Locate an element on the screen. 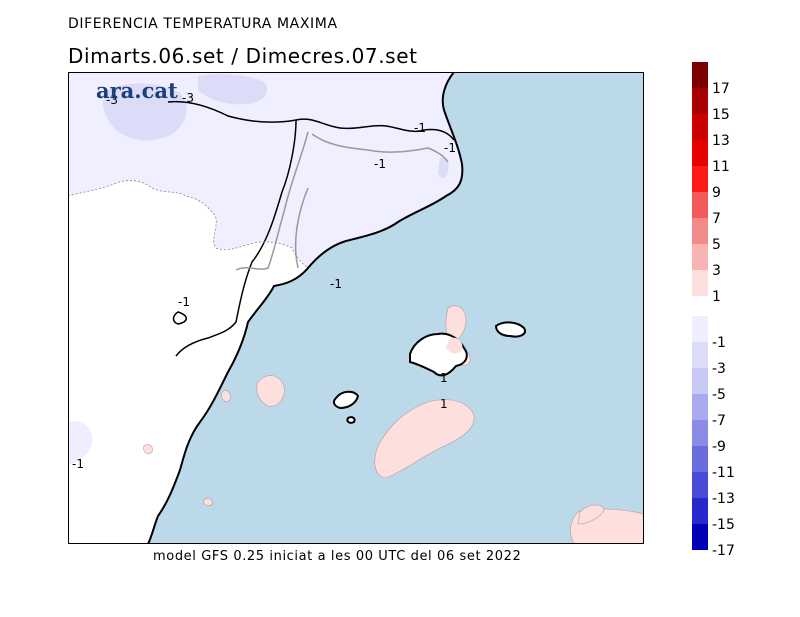  ibiza-island is located at coordinates (346, 400).